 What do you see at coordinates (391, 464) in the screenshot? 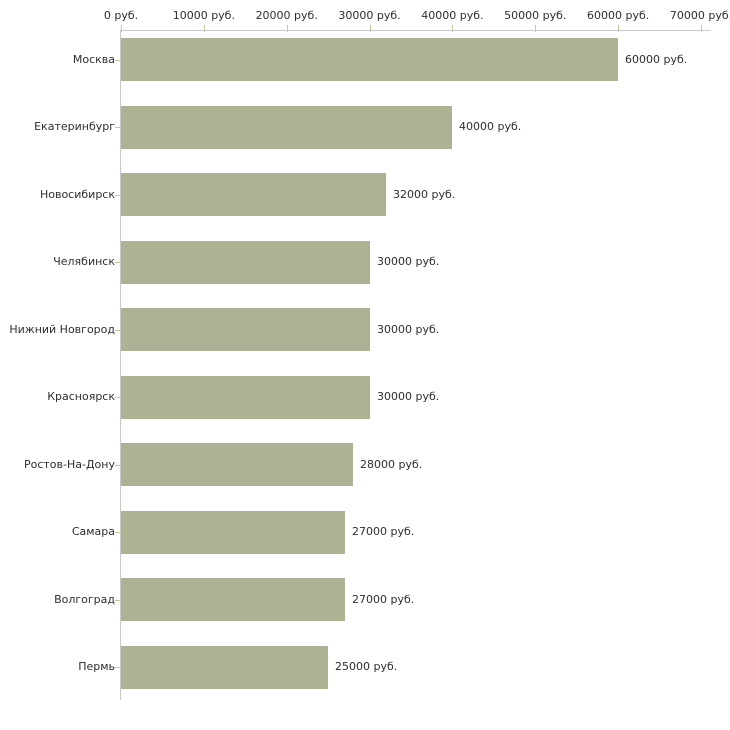
I see `value-label: 28000 руб.` at bounding box center [391, 464].